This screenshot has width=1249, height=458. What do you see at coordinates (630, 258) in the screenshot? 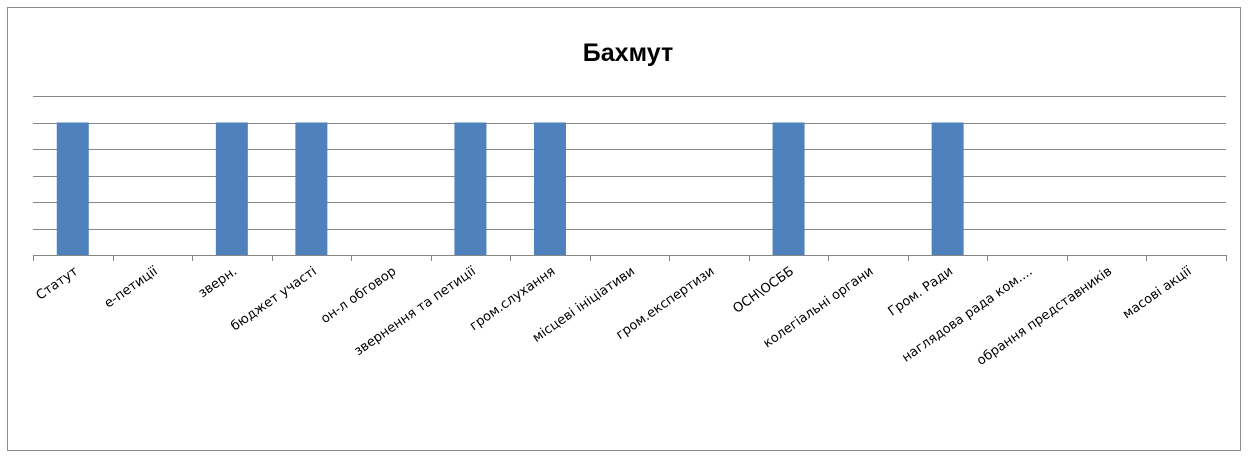
I see `x-axis` at bounding box center [630, 258].